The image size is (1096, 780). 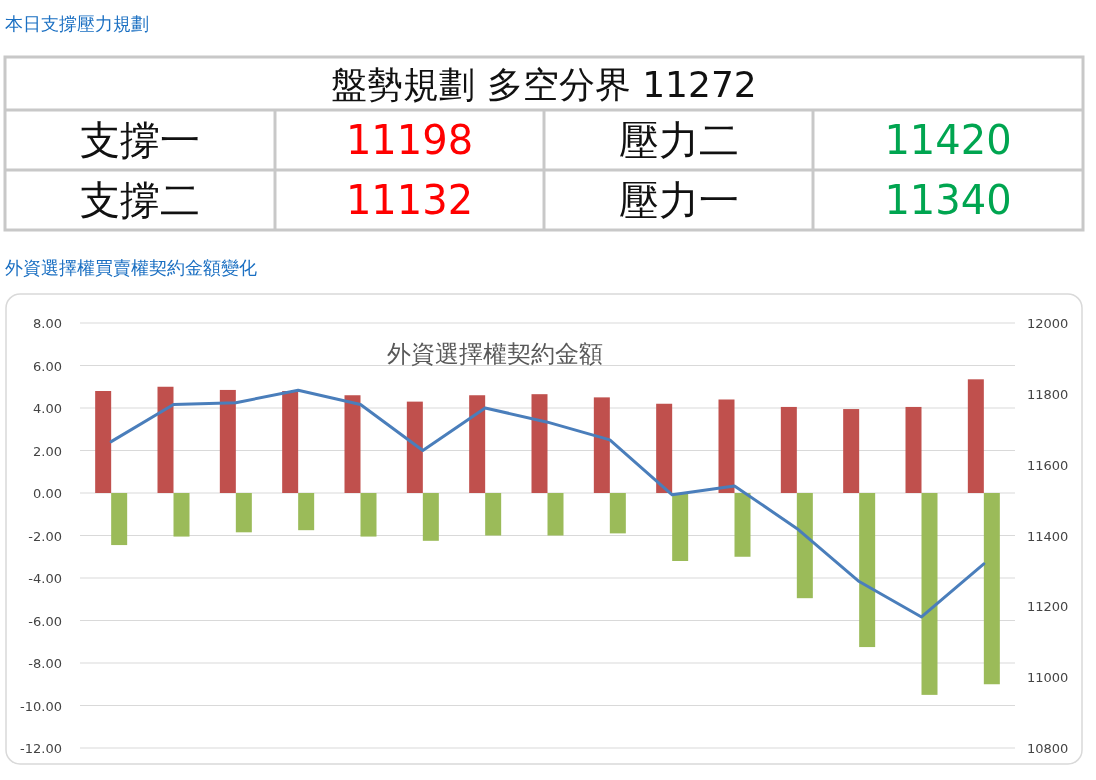 I want to click on text: 外資選擇權契約金額, so click(x=495, y=354).